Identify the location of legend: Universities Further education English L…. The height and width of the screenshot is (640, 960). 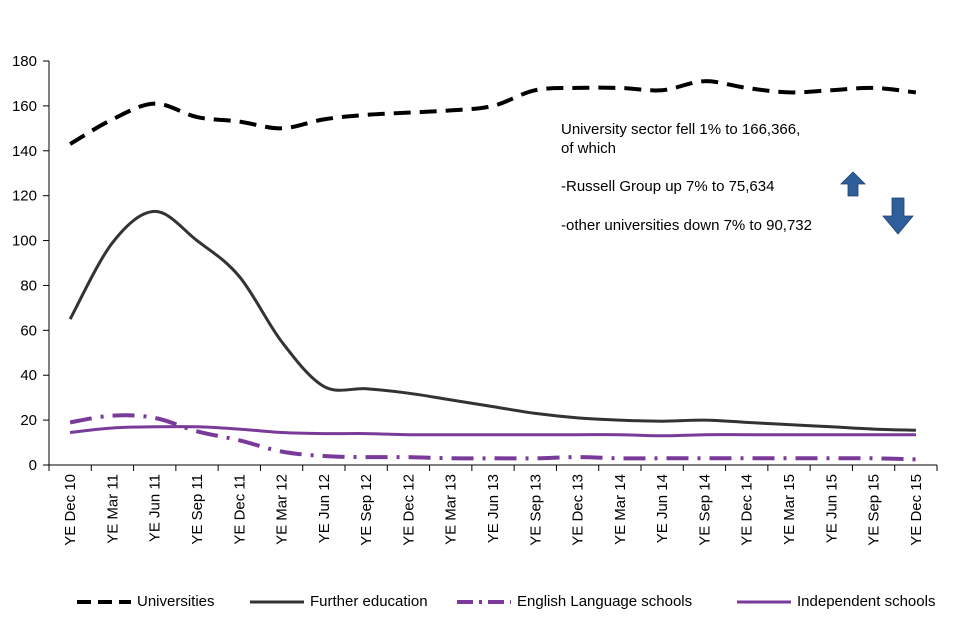
(515, 605).